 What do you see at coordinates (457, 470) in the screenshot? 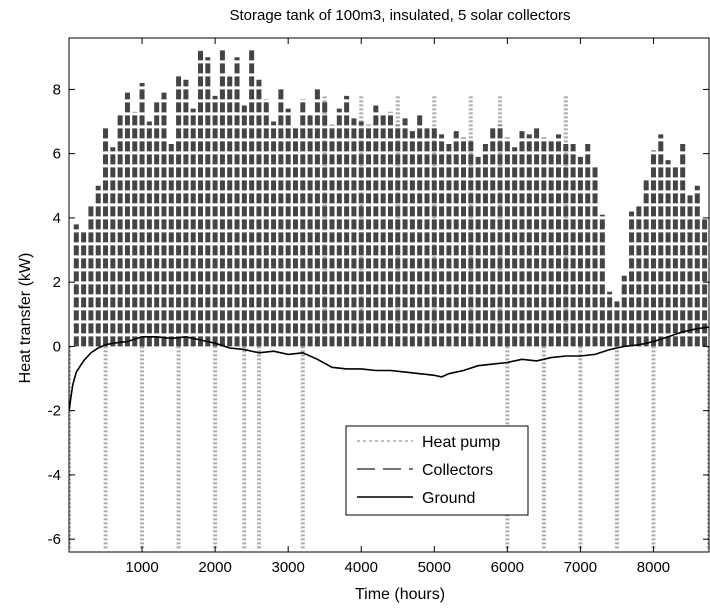
I see `legend-label: Collectors` at bounding box center [457, 470].